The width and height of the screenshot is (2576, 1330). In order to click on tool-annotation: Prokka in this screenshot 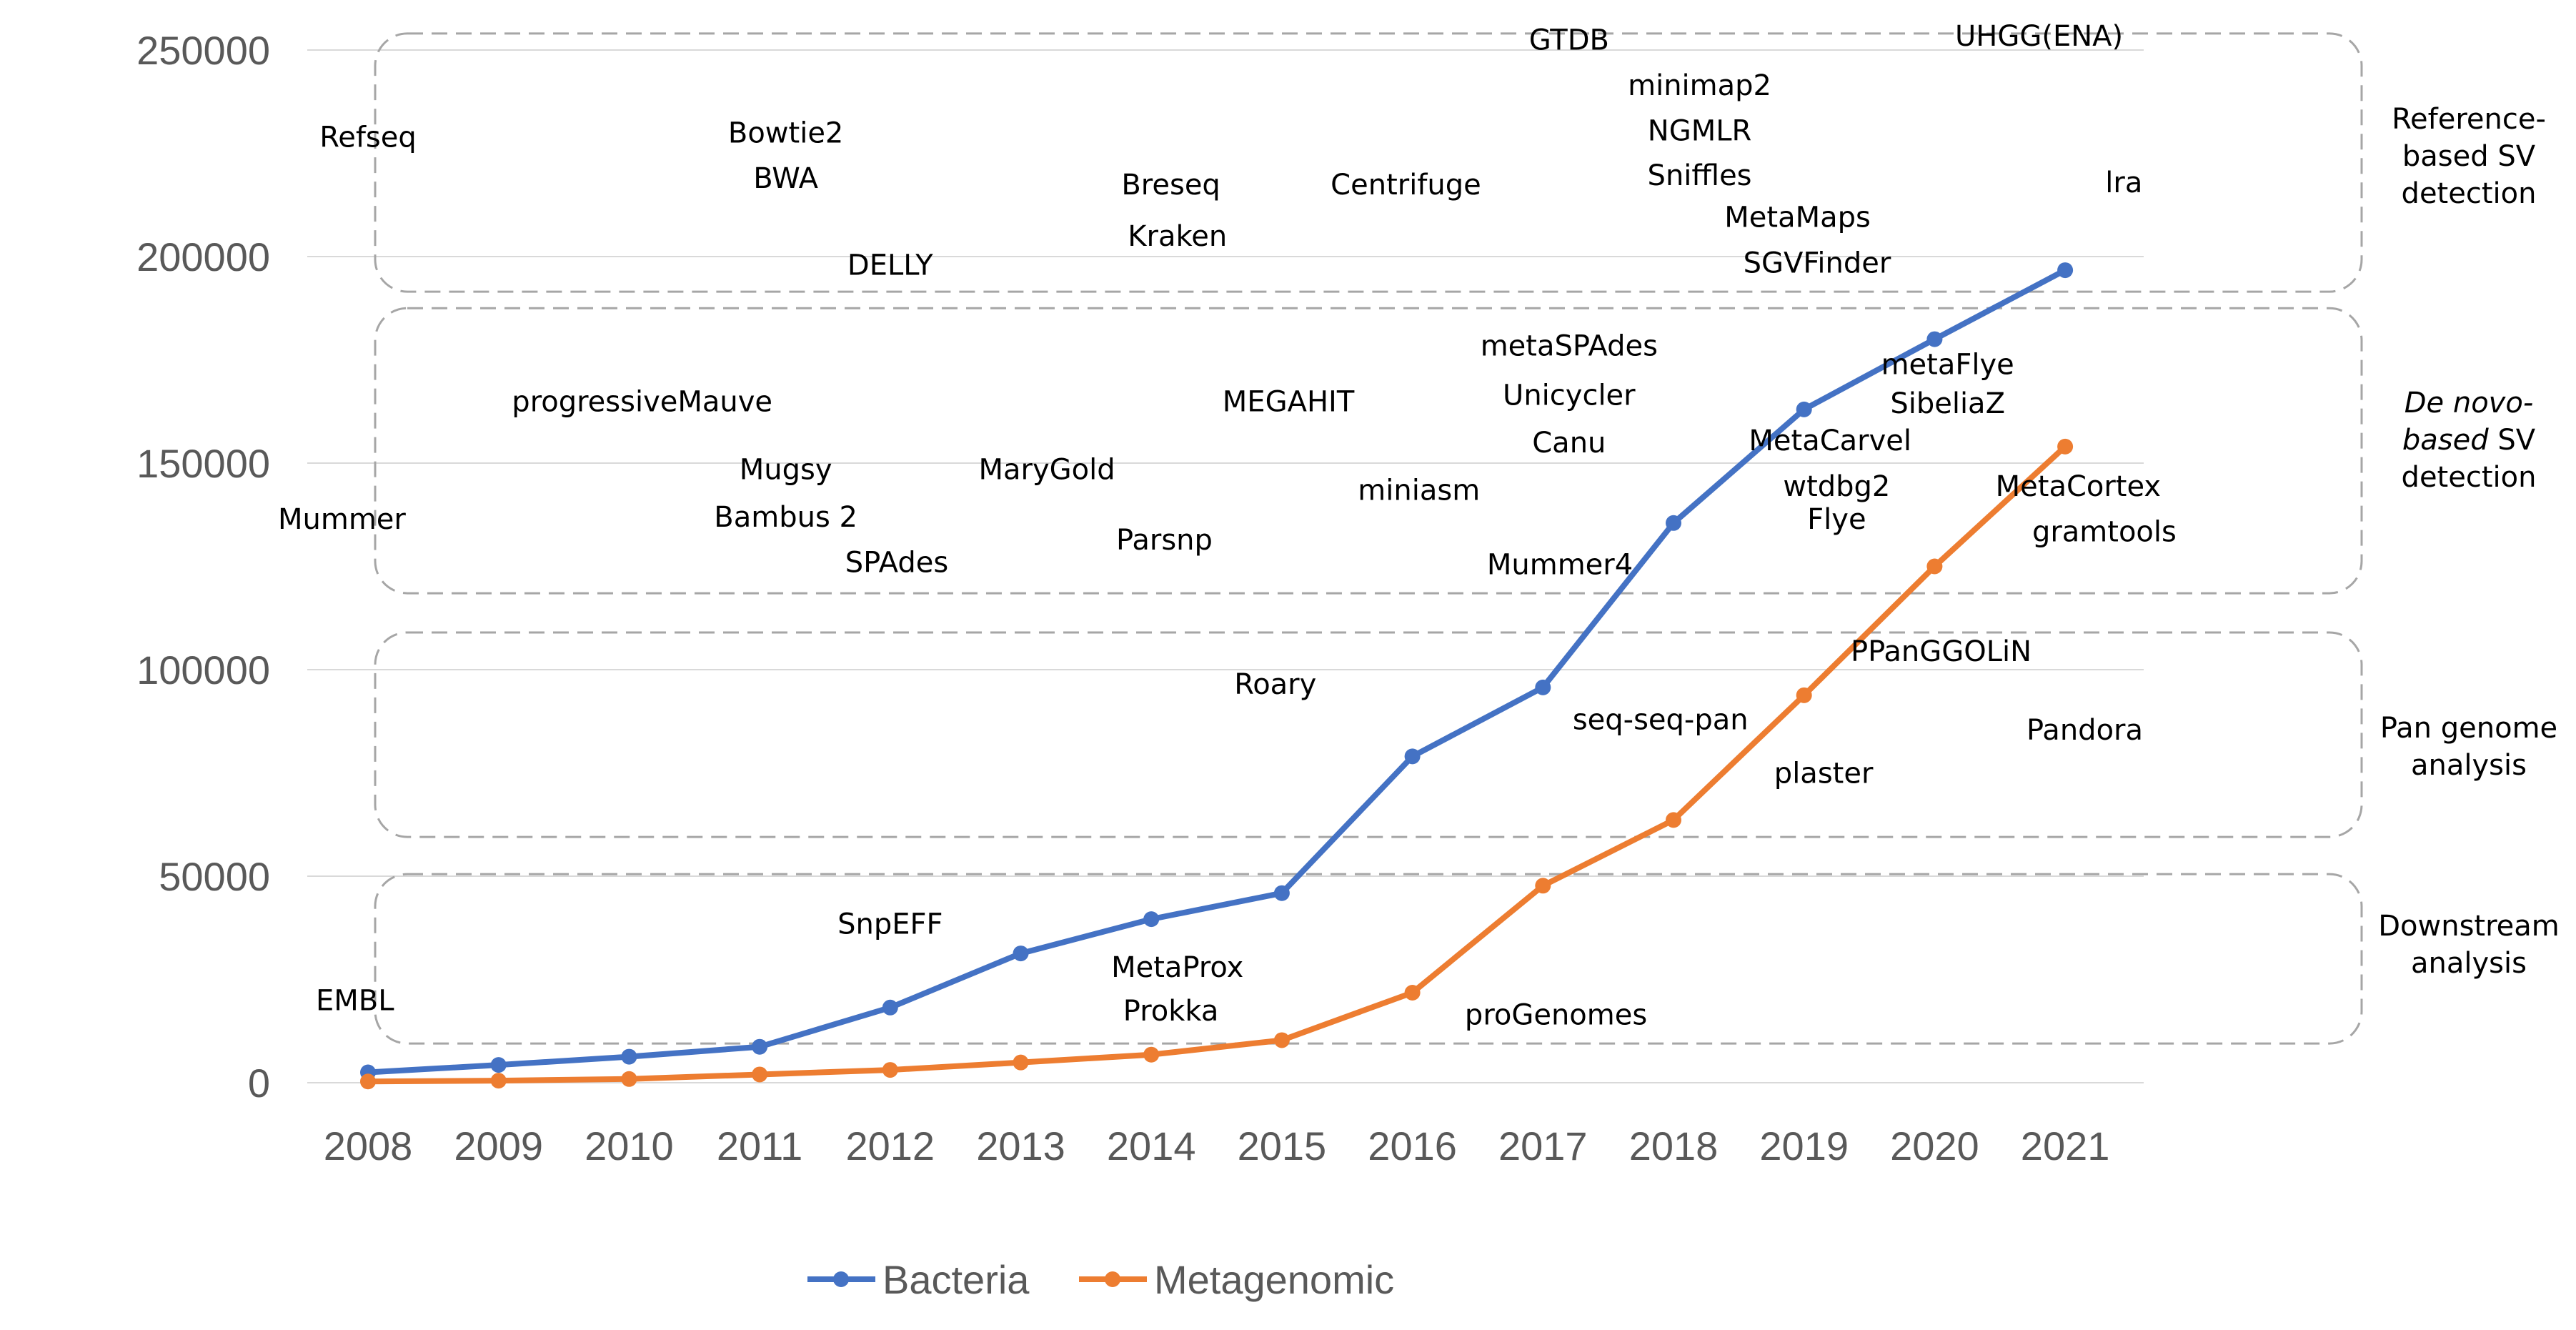, I will do `click(1171, 1012)`.